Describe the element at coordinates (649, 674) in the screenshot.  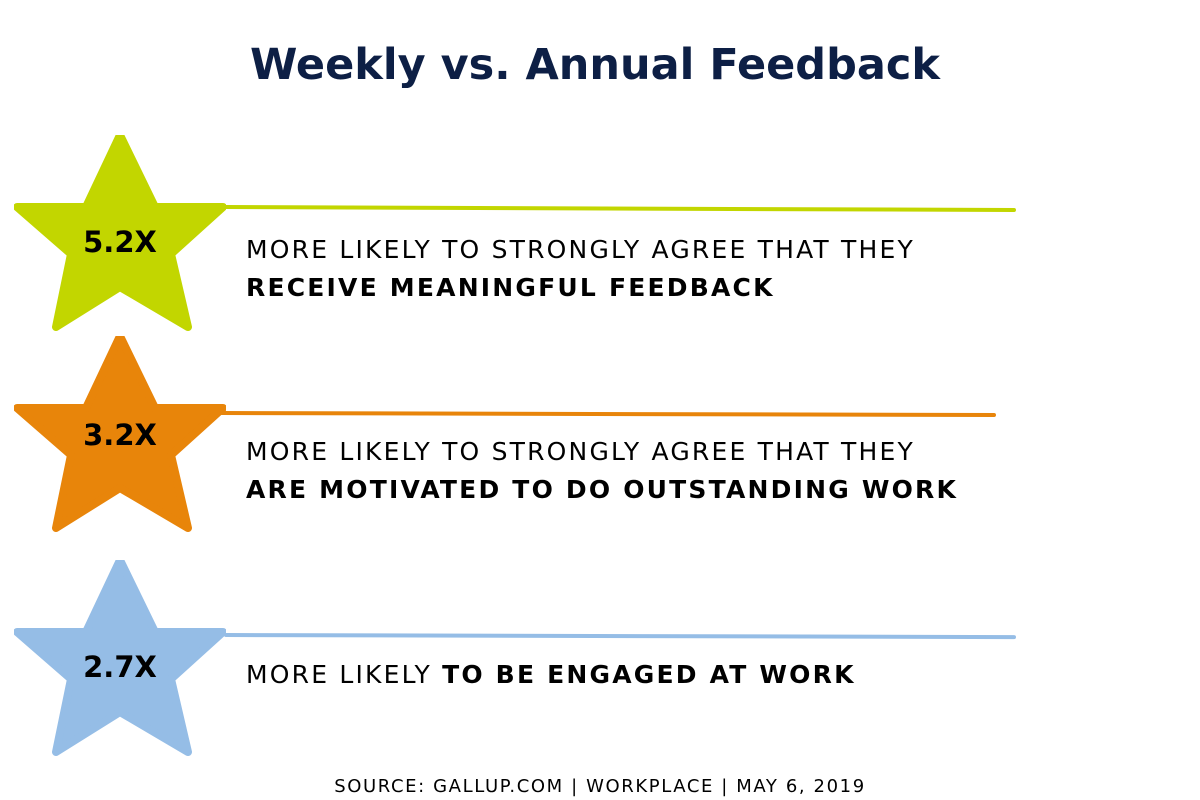
I see `stat-line-2-bold: TO BE ENGAGED AT WORK` at that location.